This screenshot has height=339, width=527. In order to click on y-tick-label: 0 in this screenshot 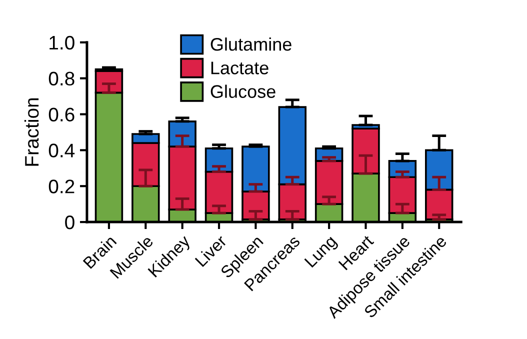, I will do `click(69, 223)`.